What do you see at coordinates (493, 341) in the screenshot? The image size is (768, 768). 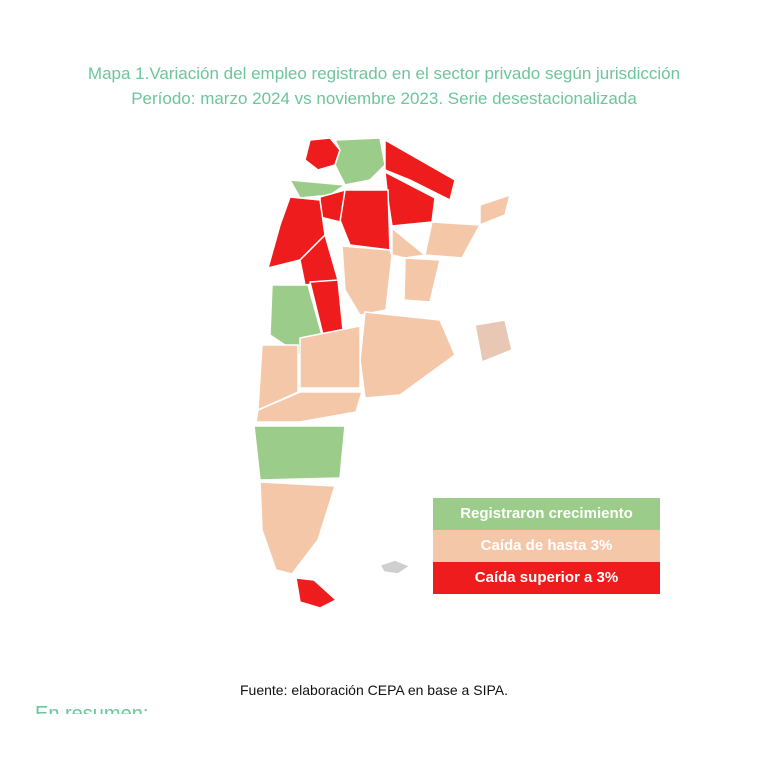 I see `neighbor-country` at bounding box center [493, 341].